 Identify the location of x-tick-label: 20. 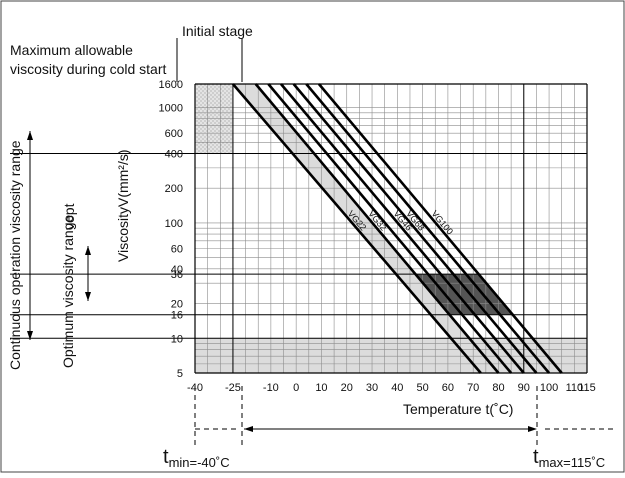
(347, 388).